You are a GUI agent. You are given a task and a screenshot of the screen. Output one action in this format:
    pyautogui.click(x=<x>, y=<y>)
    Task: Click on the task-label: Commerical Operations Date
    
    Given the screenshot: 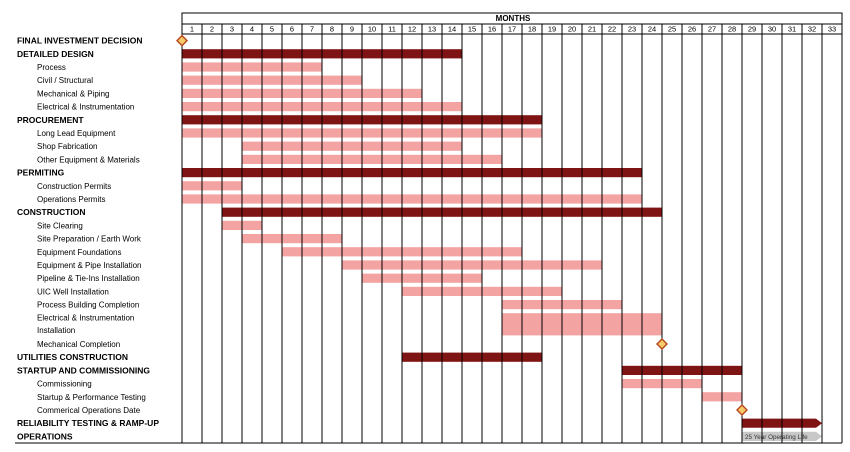 What is the action you would take?
    pyautogui.click(x=89, y=410)
    